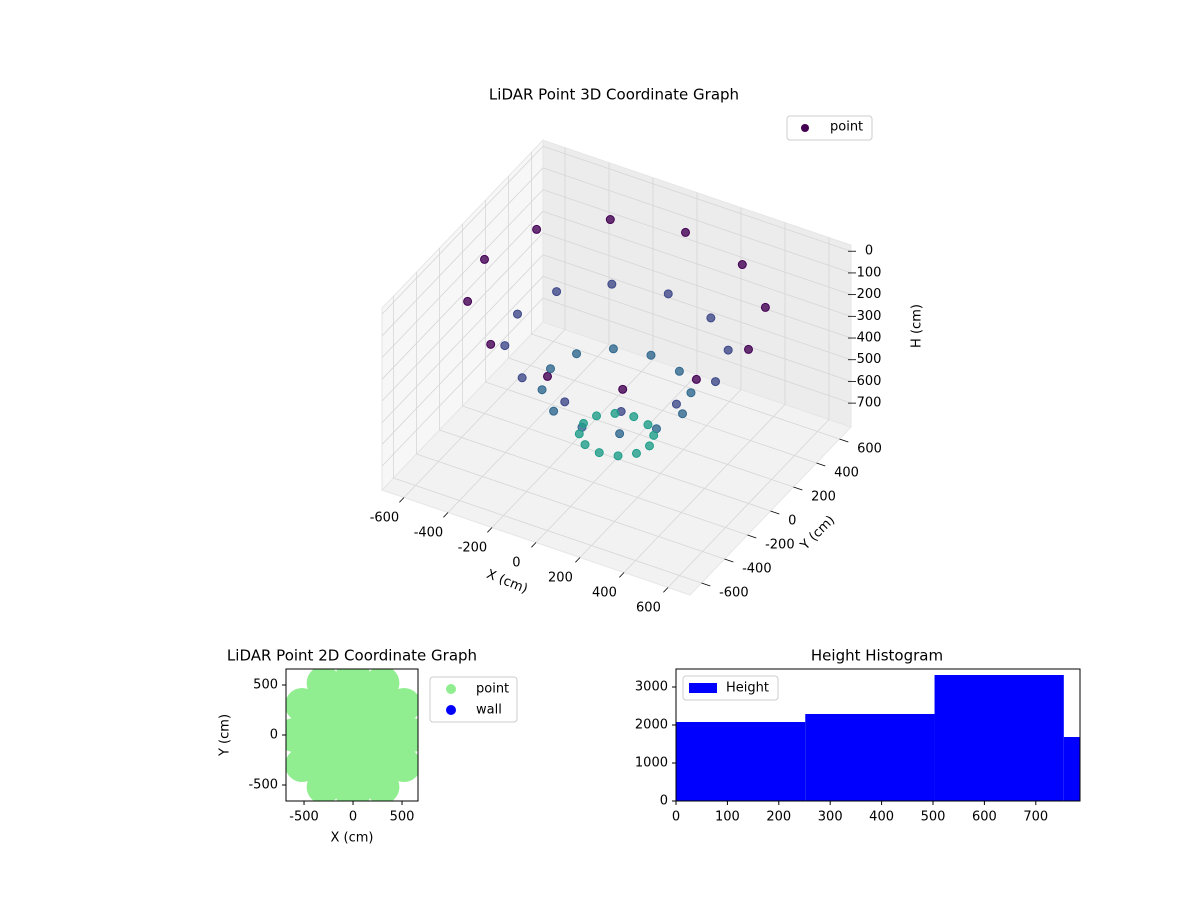  I want to click on z-tick-label: 400, so click(869, 338).